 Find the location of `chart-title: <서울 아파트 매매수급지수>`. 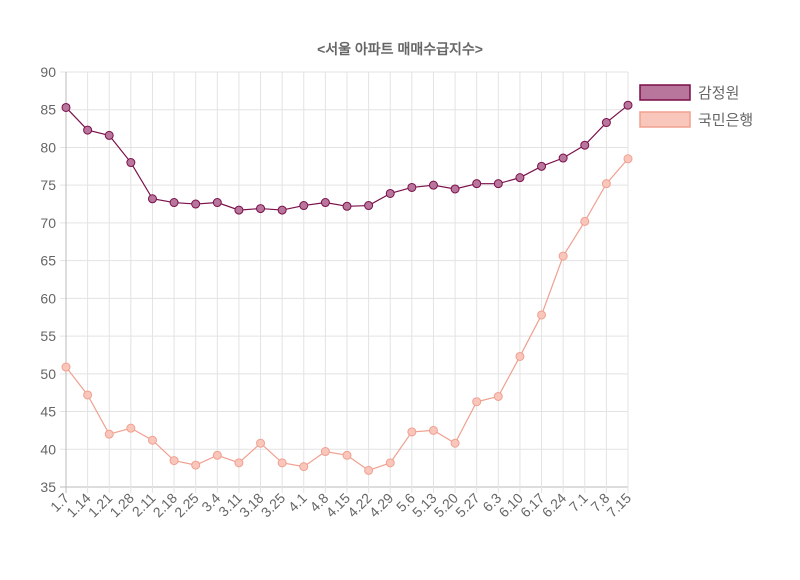

chart-title: <서울 아파트 매매수급지수> is located at coordinates (400, 49).